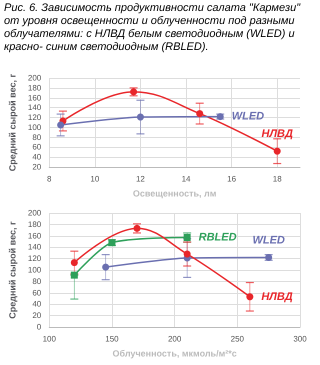  I want to click on x-tick-label: 300, so click(300, 339).